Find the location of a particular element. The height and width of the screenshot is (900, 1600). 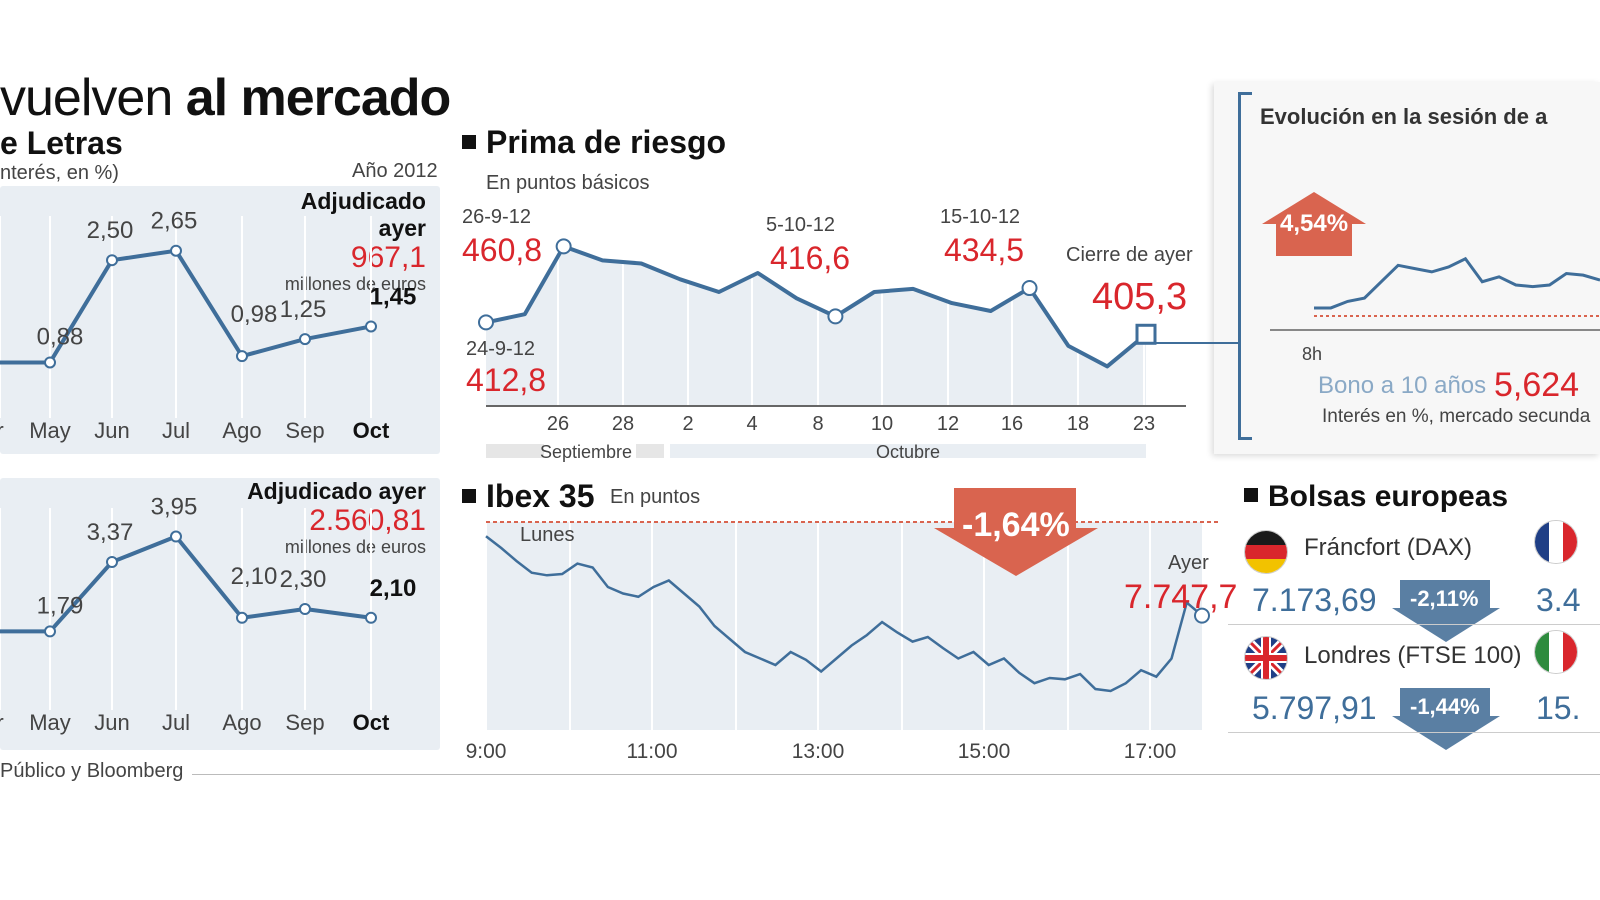

ibex-ayer-label: Ayer is located at coordinates (1188, 563).